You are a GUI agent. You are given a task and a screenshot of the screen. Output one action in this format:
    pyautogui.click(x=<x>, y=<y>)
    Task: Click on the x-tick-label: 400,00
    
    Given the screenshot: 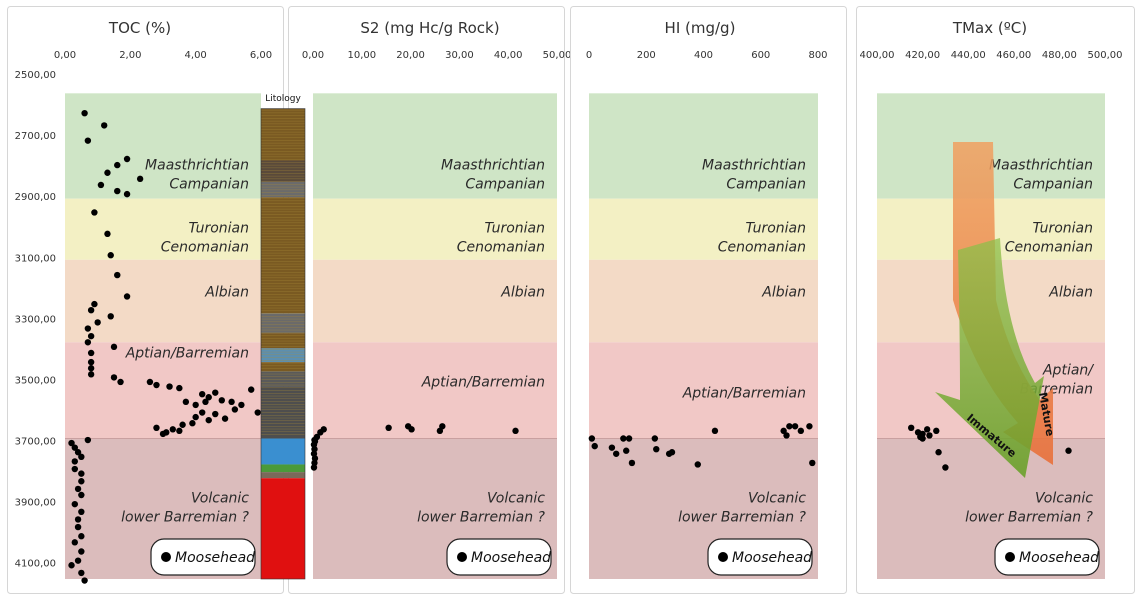 What is the action you would take?
    pyautogui.click(x=877, y=55)
    